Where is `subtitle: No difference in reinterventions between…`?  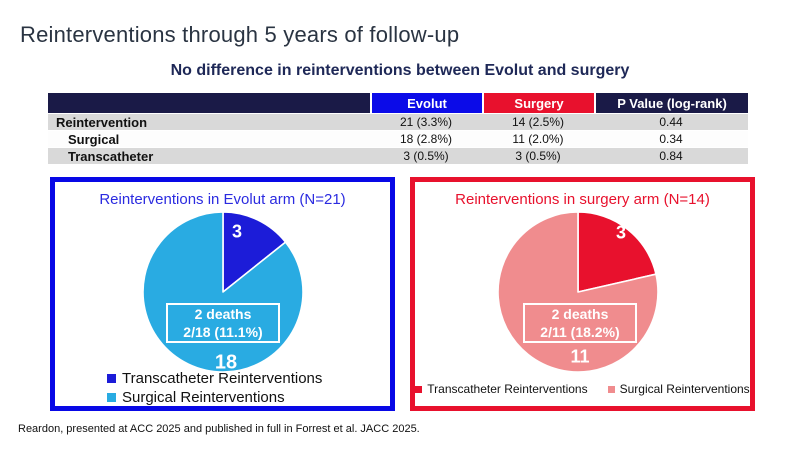
subtitle: No difference in reinterventions between… is located at coordinates (400, 70).